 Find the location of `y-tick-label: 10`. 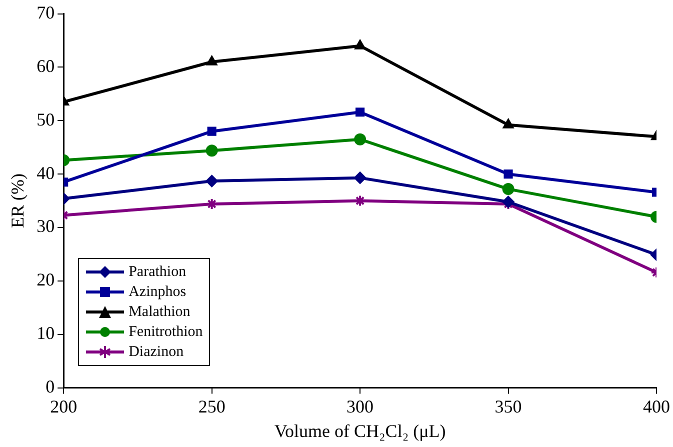

y-tick-label: 10 is located at coordinates (45, 333).